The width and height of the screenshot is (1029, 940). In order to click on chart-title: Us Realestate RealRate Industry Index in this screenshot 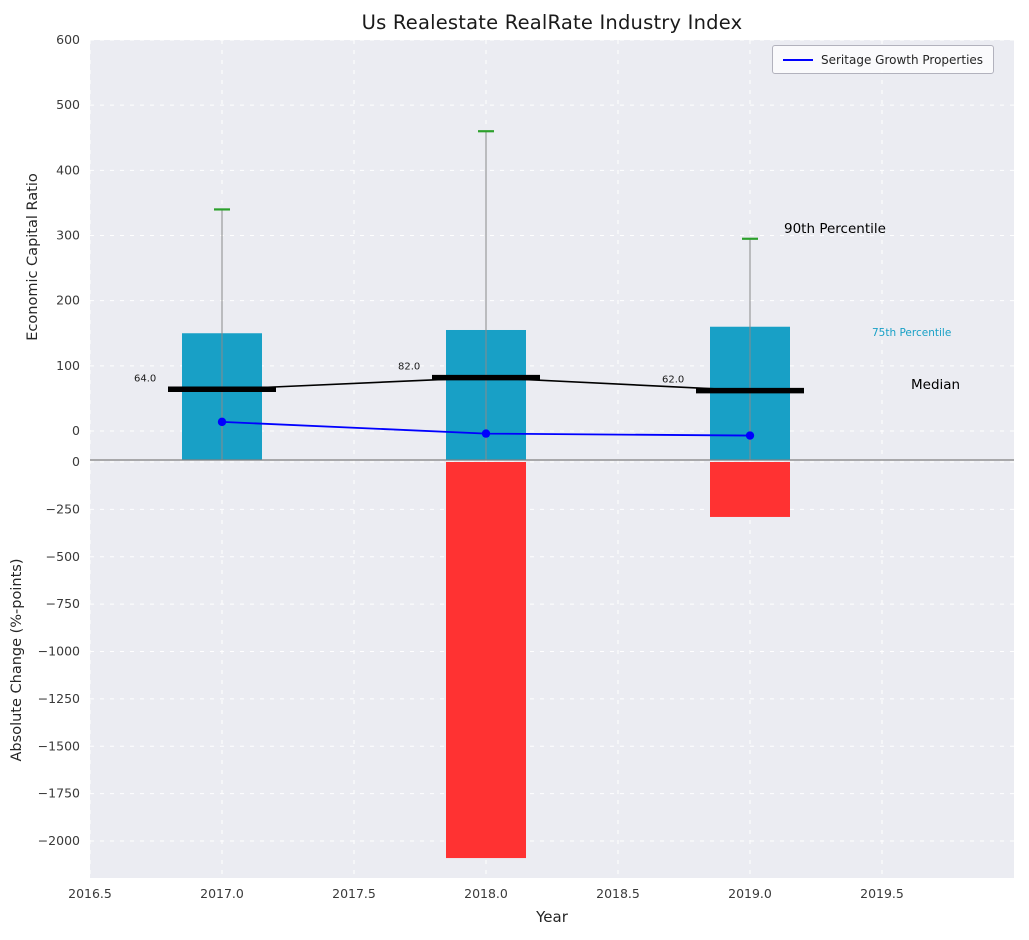, I will do `click(552, 22)`.